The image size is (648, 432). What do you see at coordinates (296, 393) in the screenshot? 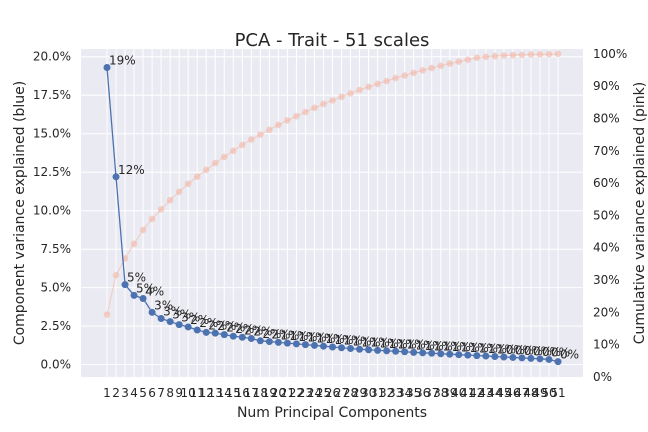
I see `x-tick-label: 22` at bounding box center [296, 393].